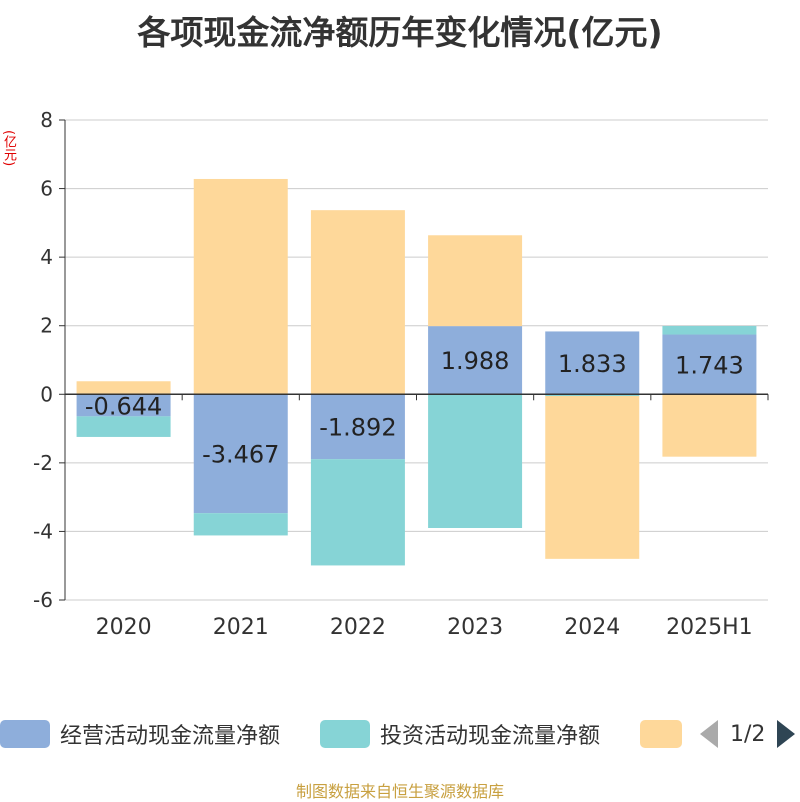 The image size is (800, 802). I want to click on x-tick-label: 2025H1, so click(709, 627).